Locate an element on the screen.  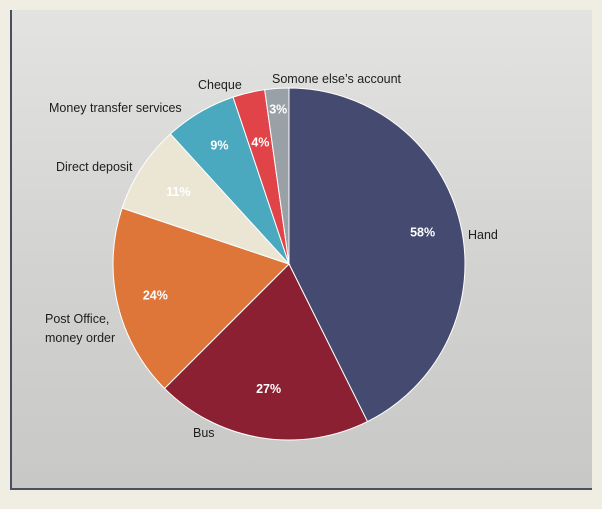
pie-slice-bus is located at coordinates (266, 352).